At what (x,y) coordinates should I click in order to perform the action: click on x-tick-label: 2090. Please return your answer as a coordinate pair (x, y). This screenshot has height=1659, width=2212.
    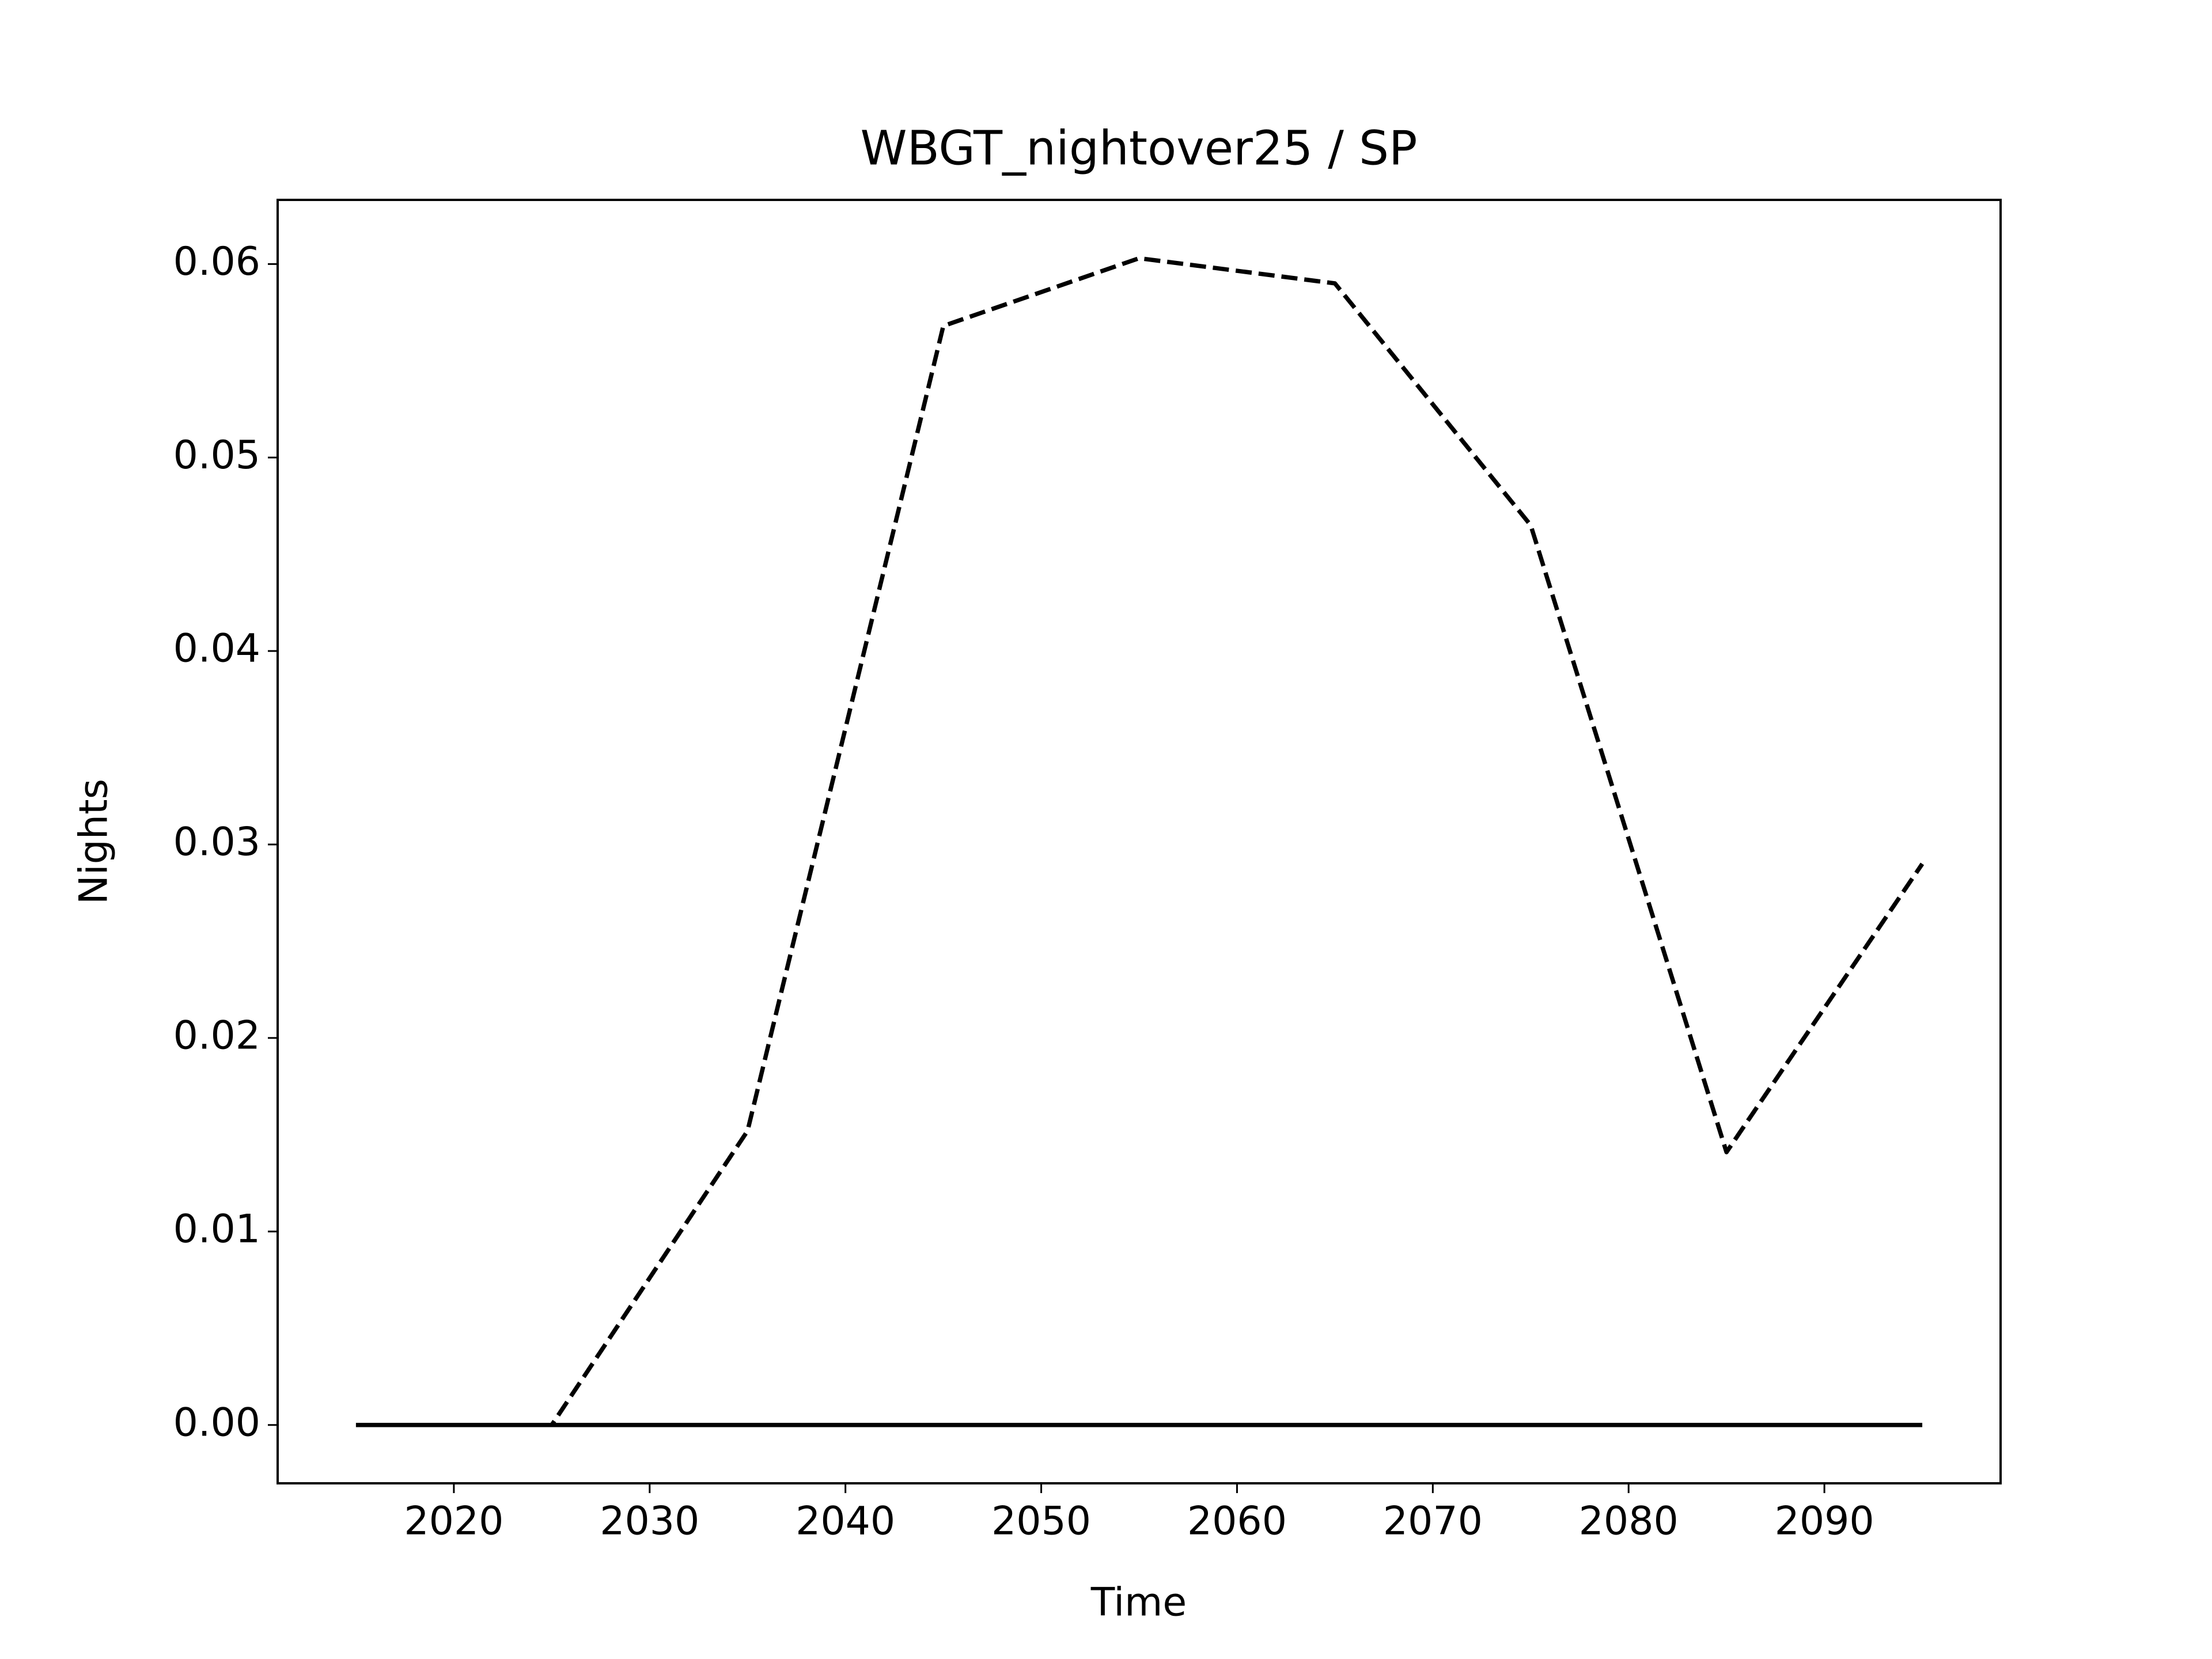
    Looking at the image, I should click on (1824, 1521).